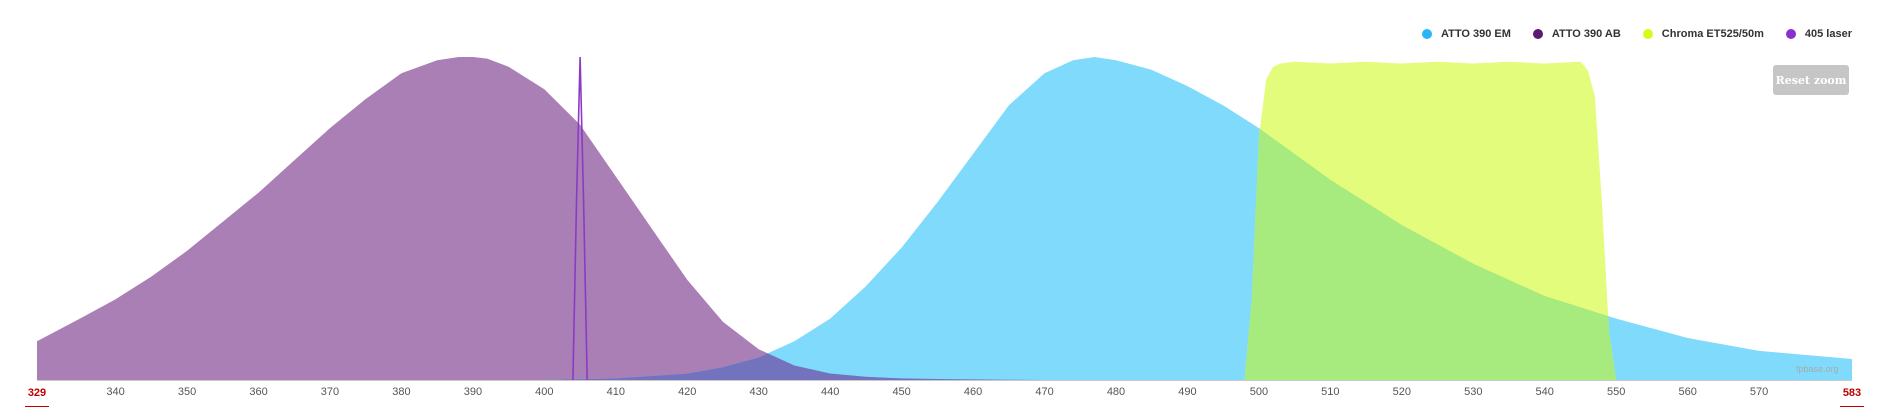 This screenshot has height=420, width=1892. I want to click on legend-label: Chroma ET525/50m, so click(1712, 34).